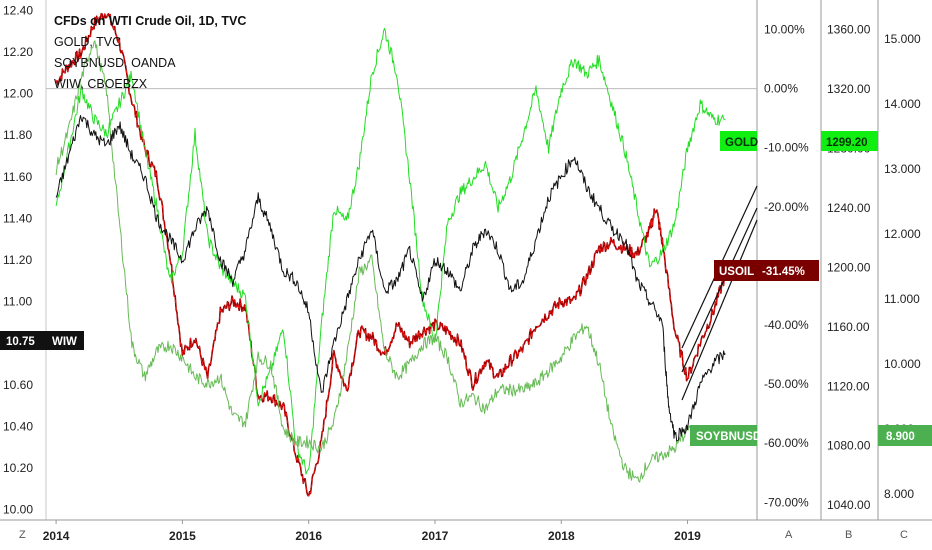 The height and width of the screenshot is (550, 932). I want to click on axis-button-c: C, so click(904, 535).